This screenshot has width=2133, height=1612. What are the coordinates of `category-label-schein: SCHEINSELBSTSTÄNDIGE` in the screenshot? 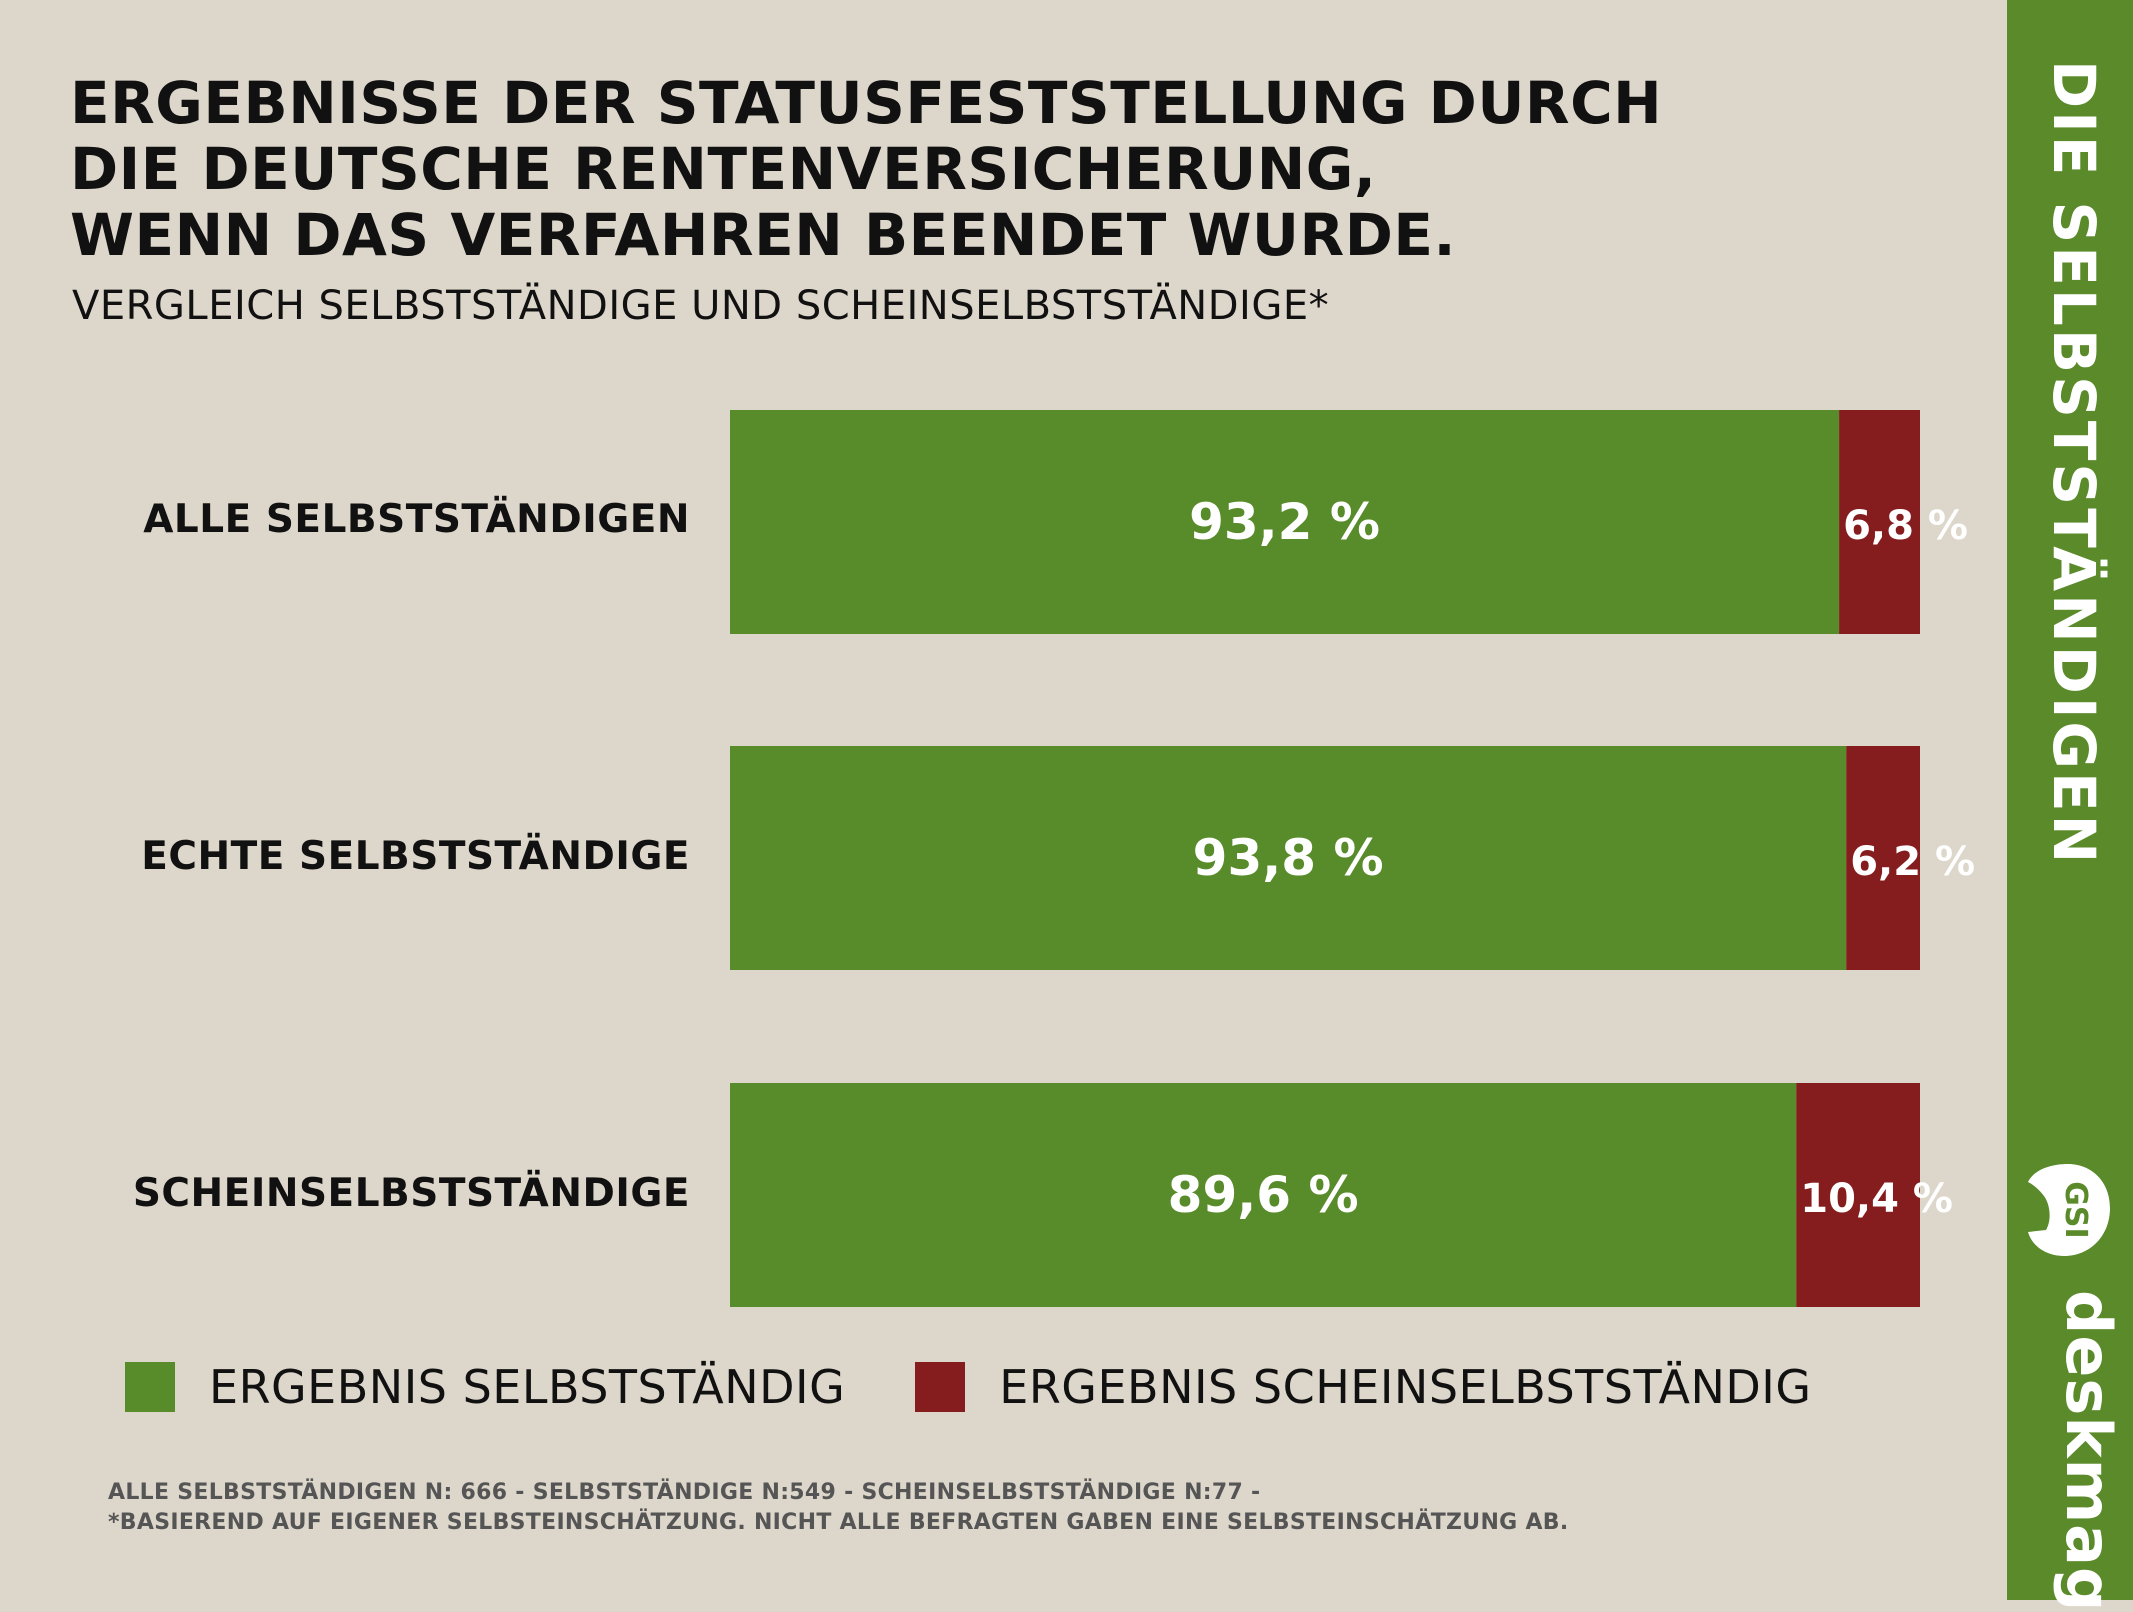 It's located at (411, 1193).